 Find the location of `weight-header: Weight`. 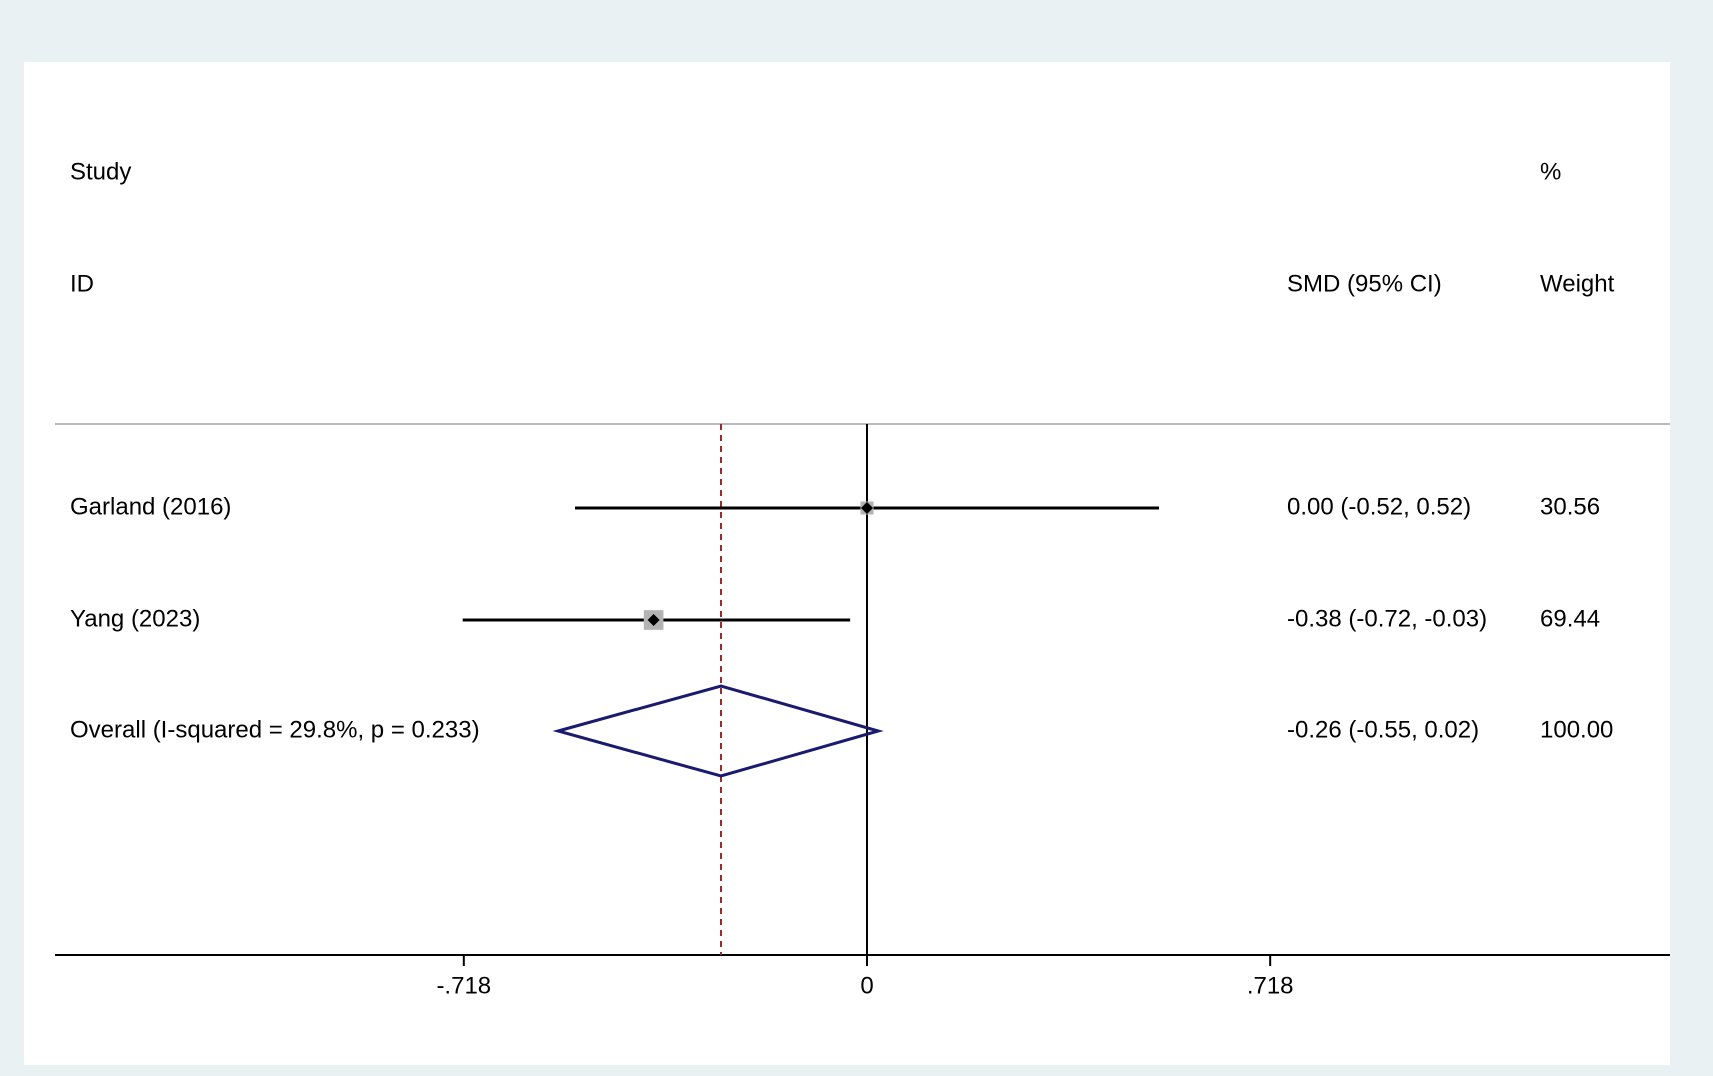

weight-header: Weight is located at coordinates (1577, 283).